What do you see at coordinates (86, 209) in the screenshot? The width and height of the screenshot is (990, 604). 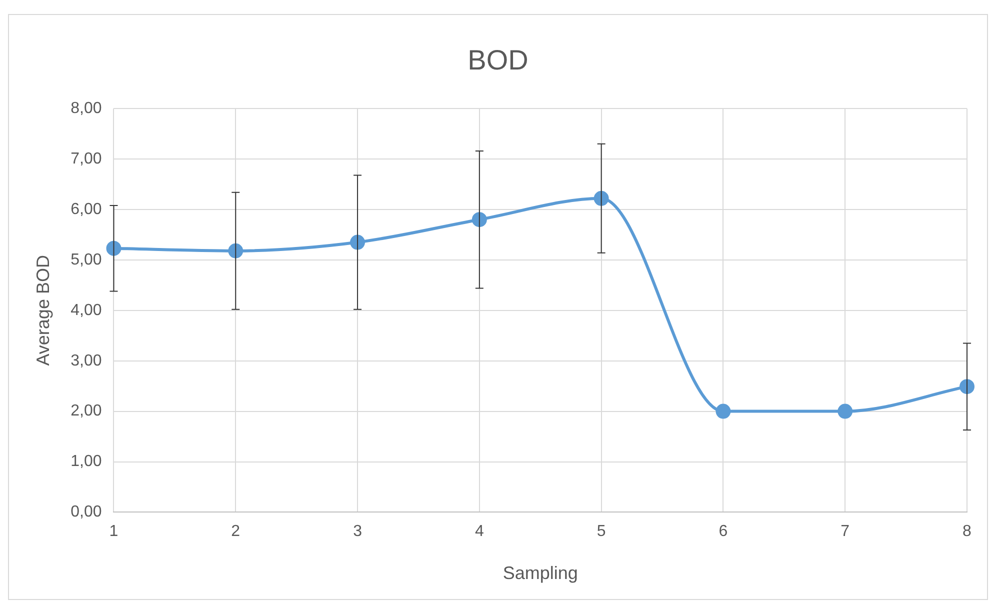 I see `y-tick-label: 6,00` at bounding box center [86, 209].